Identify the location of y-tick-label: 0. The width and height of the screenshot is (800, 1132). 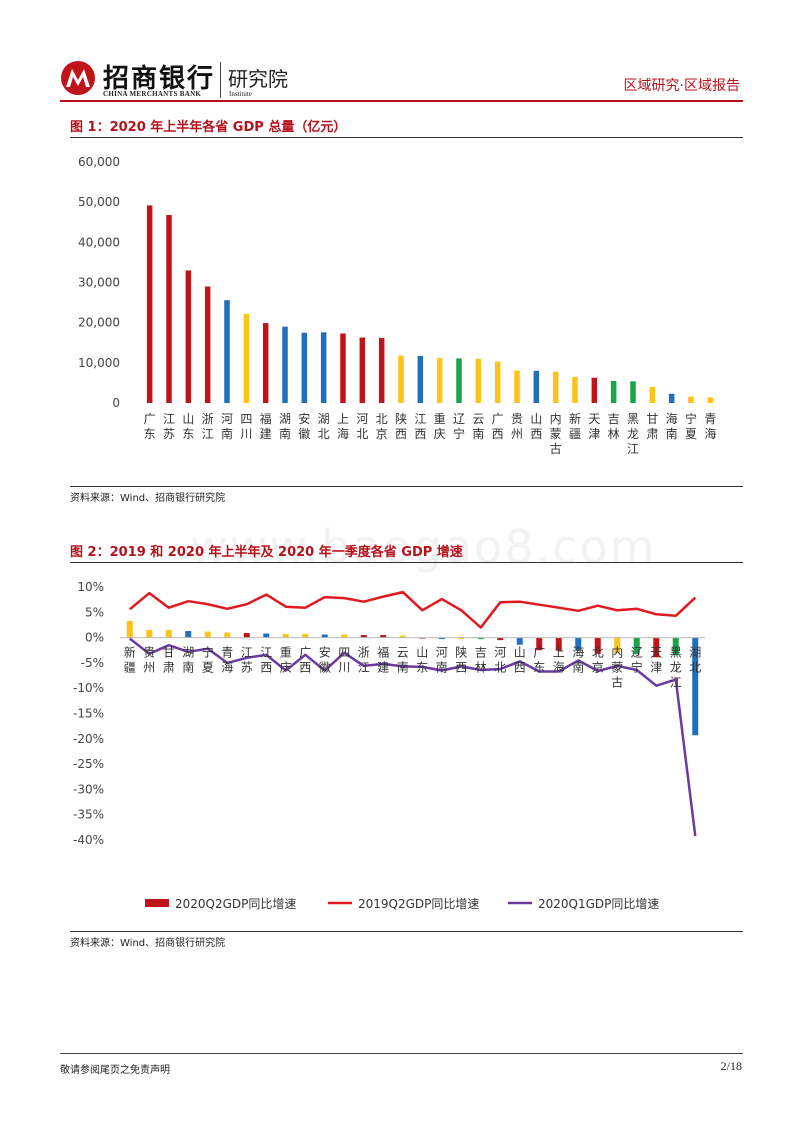
(116, 403).